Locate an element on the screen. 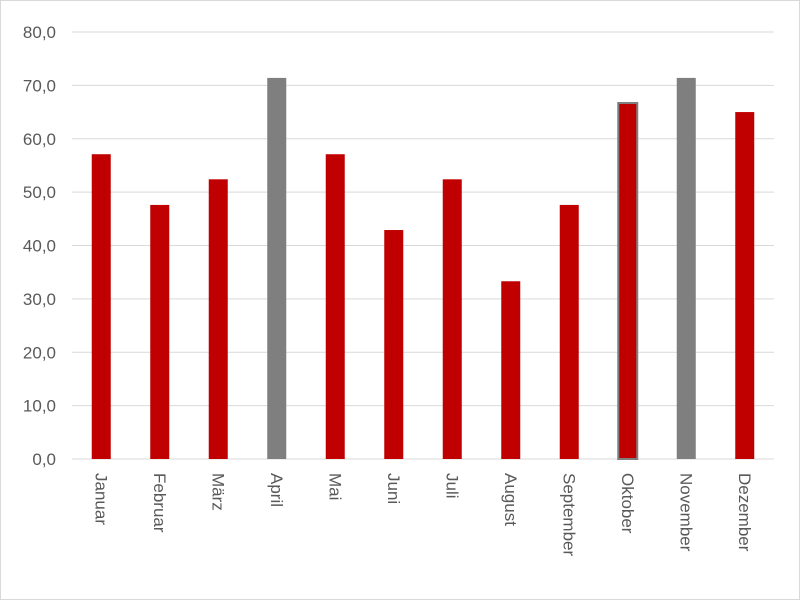  bar-august is located at coordinates (511, 370).